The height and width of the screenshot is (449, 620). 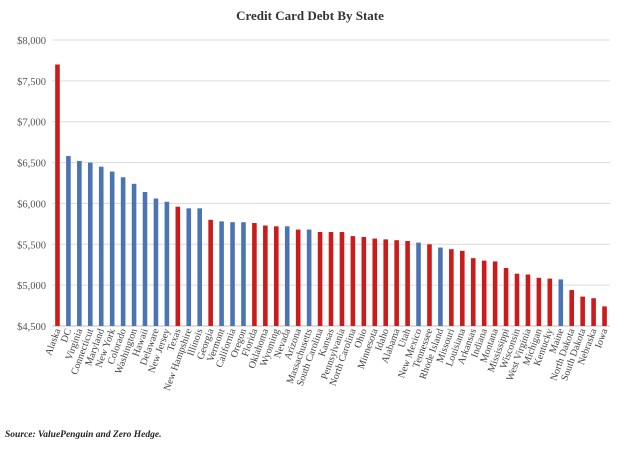 I want to click on y-tick-label: $7,500, so click(x=31, y=82).